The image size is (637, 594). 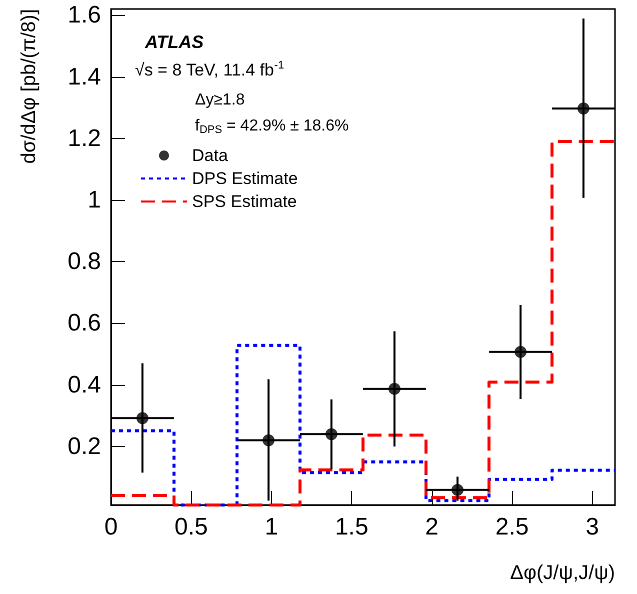 I want to click on y-tick-label: 1, so click(x=94, y=200).